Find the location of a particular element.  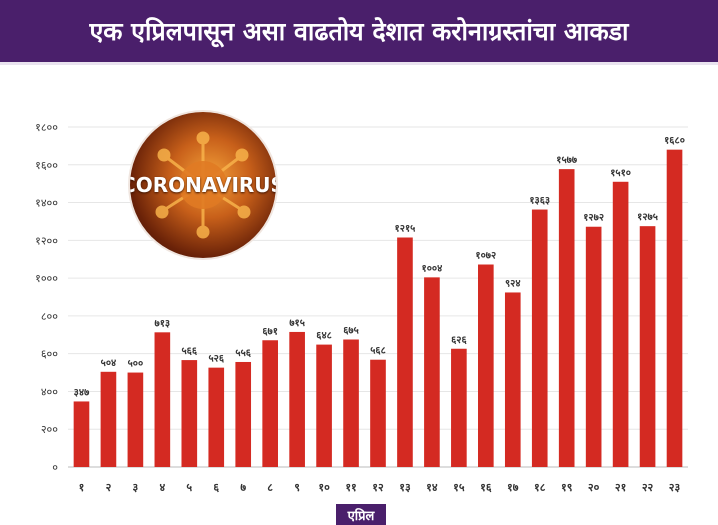

x-tick-label: ९ is located at coordinates (297, 487).